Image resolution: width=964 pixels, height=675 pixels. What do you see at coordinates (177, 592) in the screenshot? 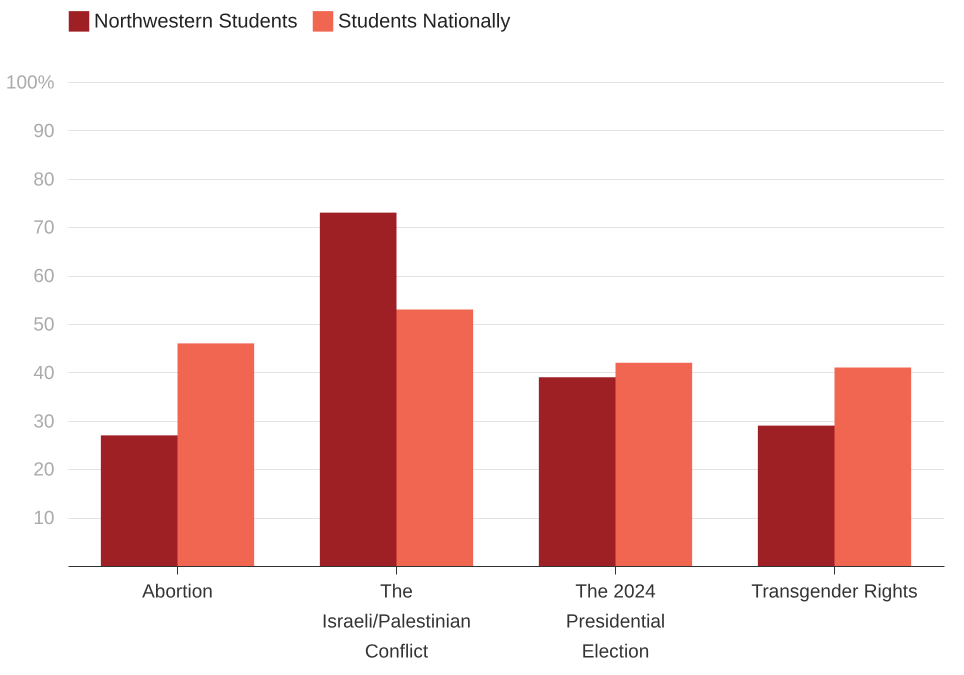
I see `x-tick-label: Abortion` at bounding box center [177, 592].